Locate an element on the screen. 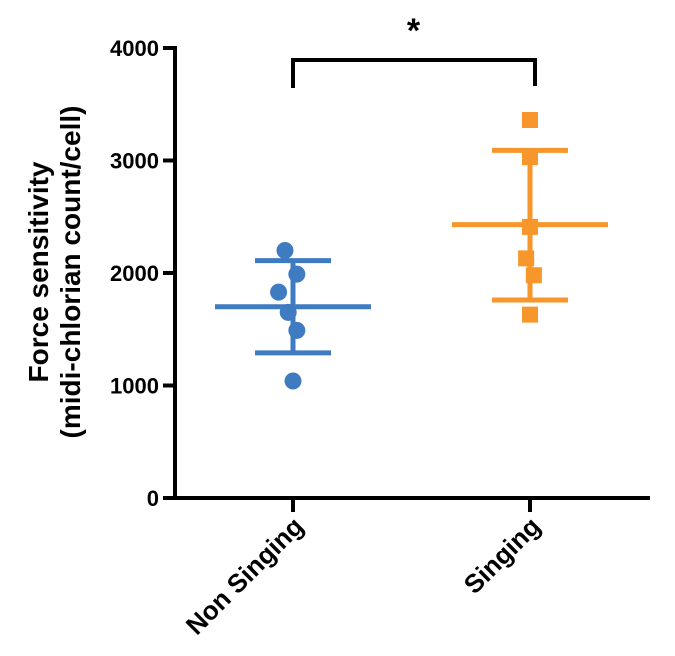 Image resolution: width=675 pixels, height=656 pixels. significance-label: * is located at coordinates (414, 31).